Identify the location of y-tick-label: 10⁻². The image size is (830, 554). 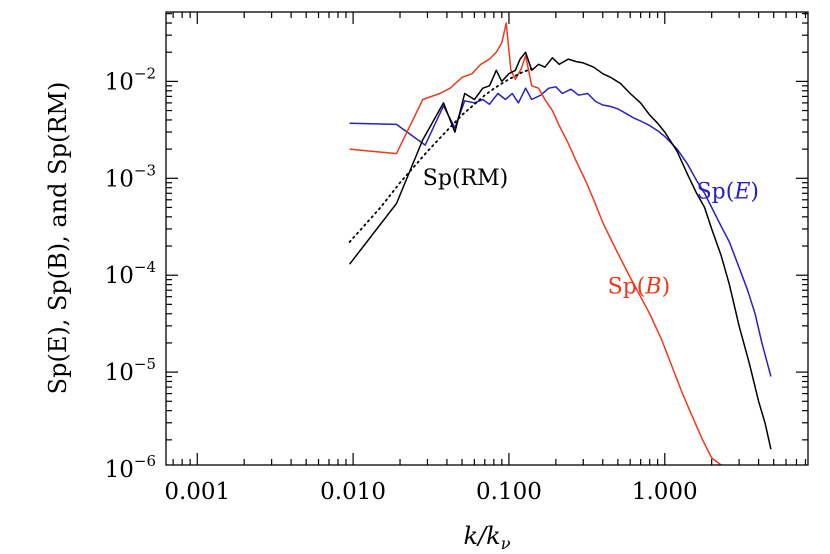
(130, 79).